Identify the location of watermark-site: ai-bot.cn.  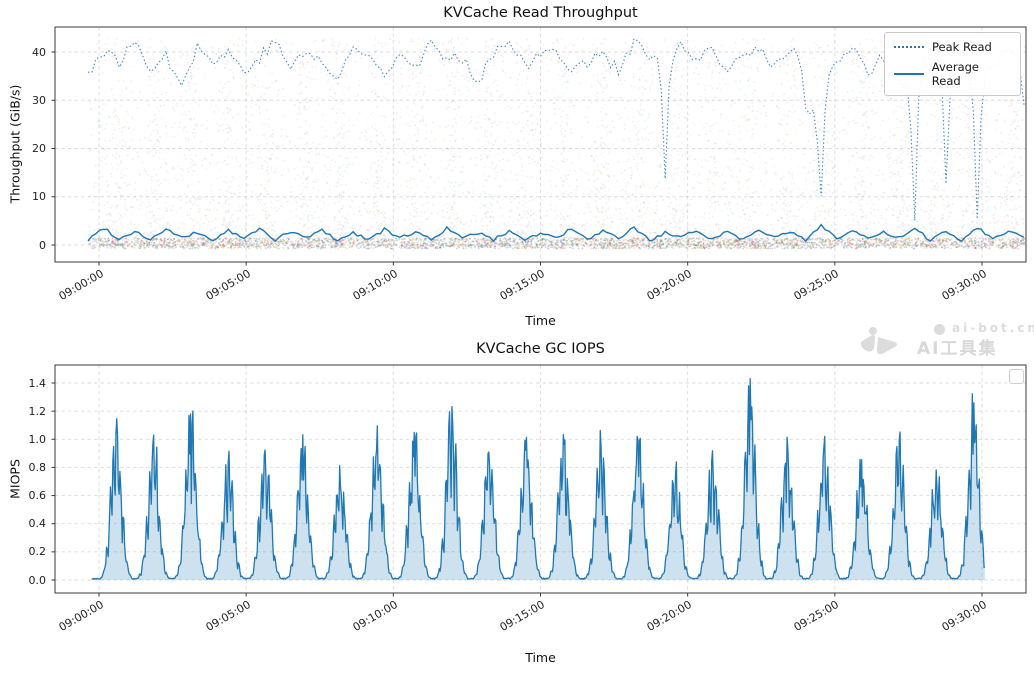
(993, 328).